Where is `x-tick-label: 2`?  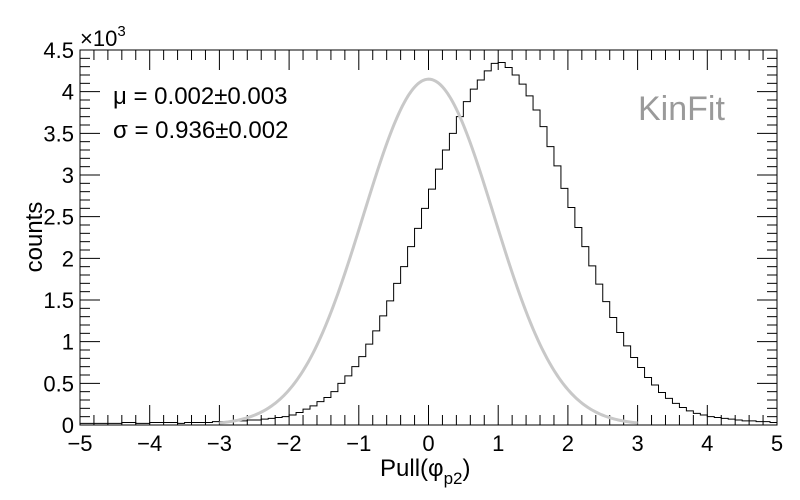 x-tick-label: 2 is located at coordinates (568, 443).